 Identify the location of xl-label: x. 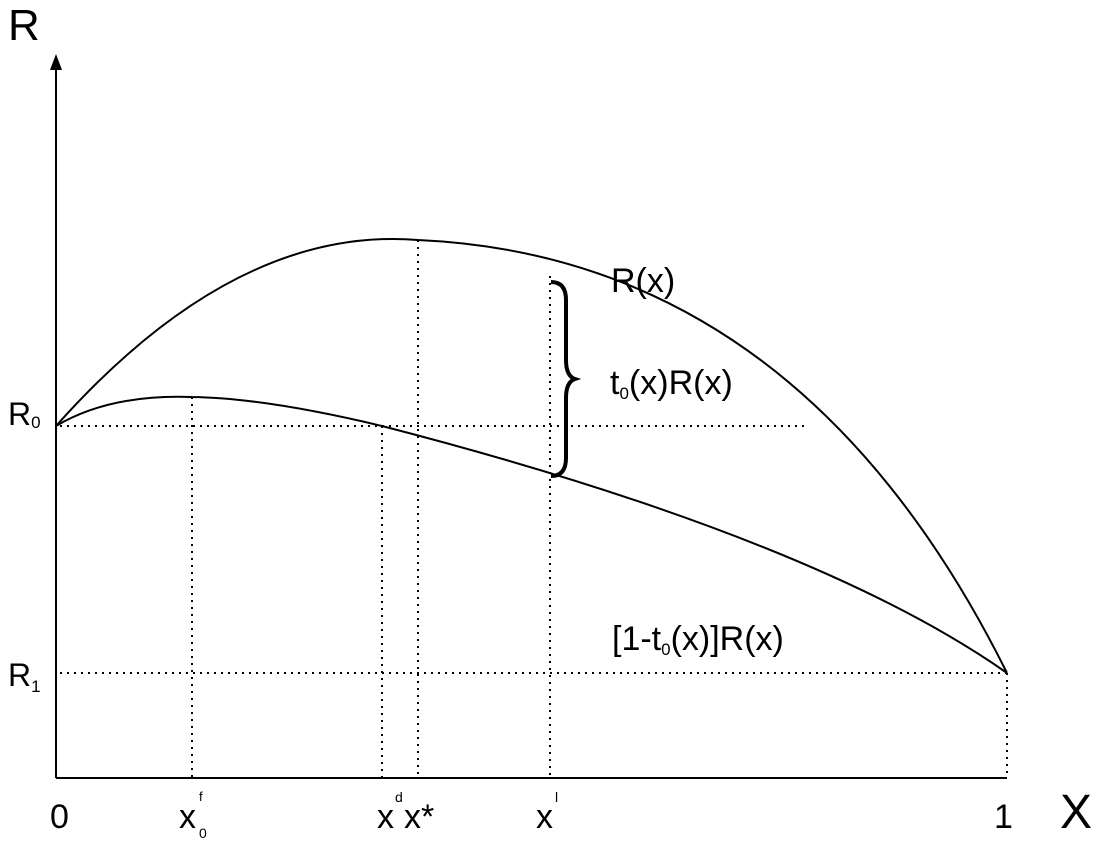
(544, 817).